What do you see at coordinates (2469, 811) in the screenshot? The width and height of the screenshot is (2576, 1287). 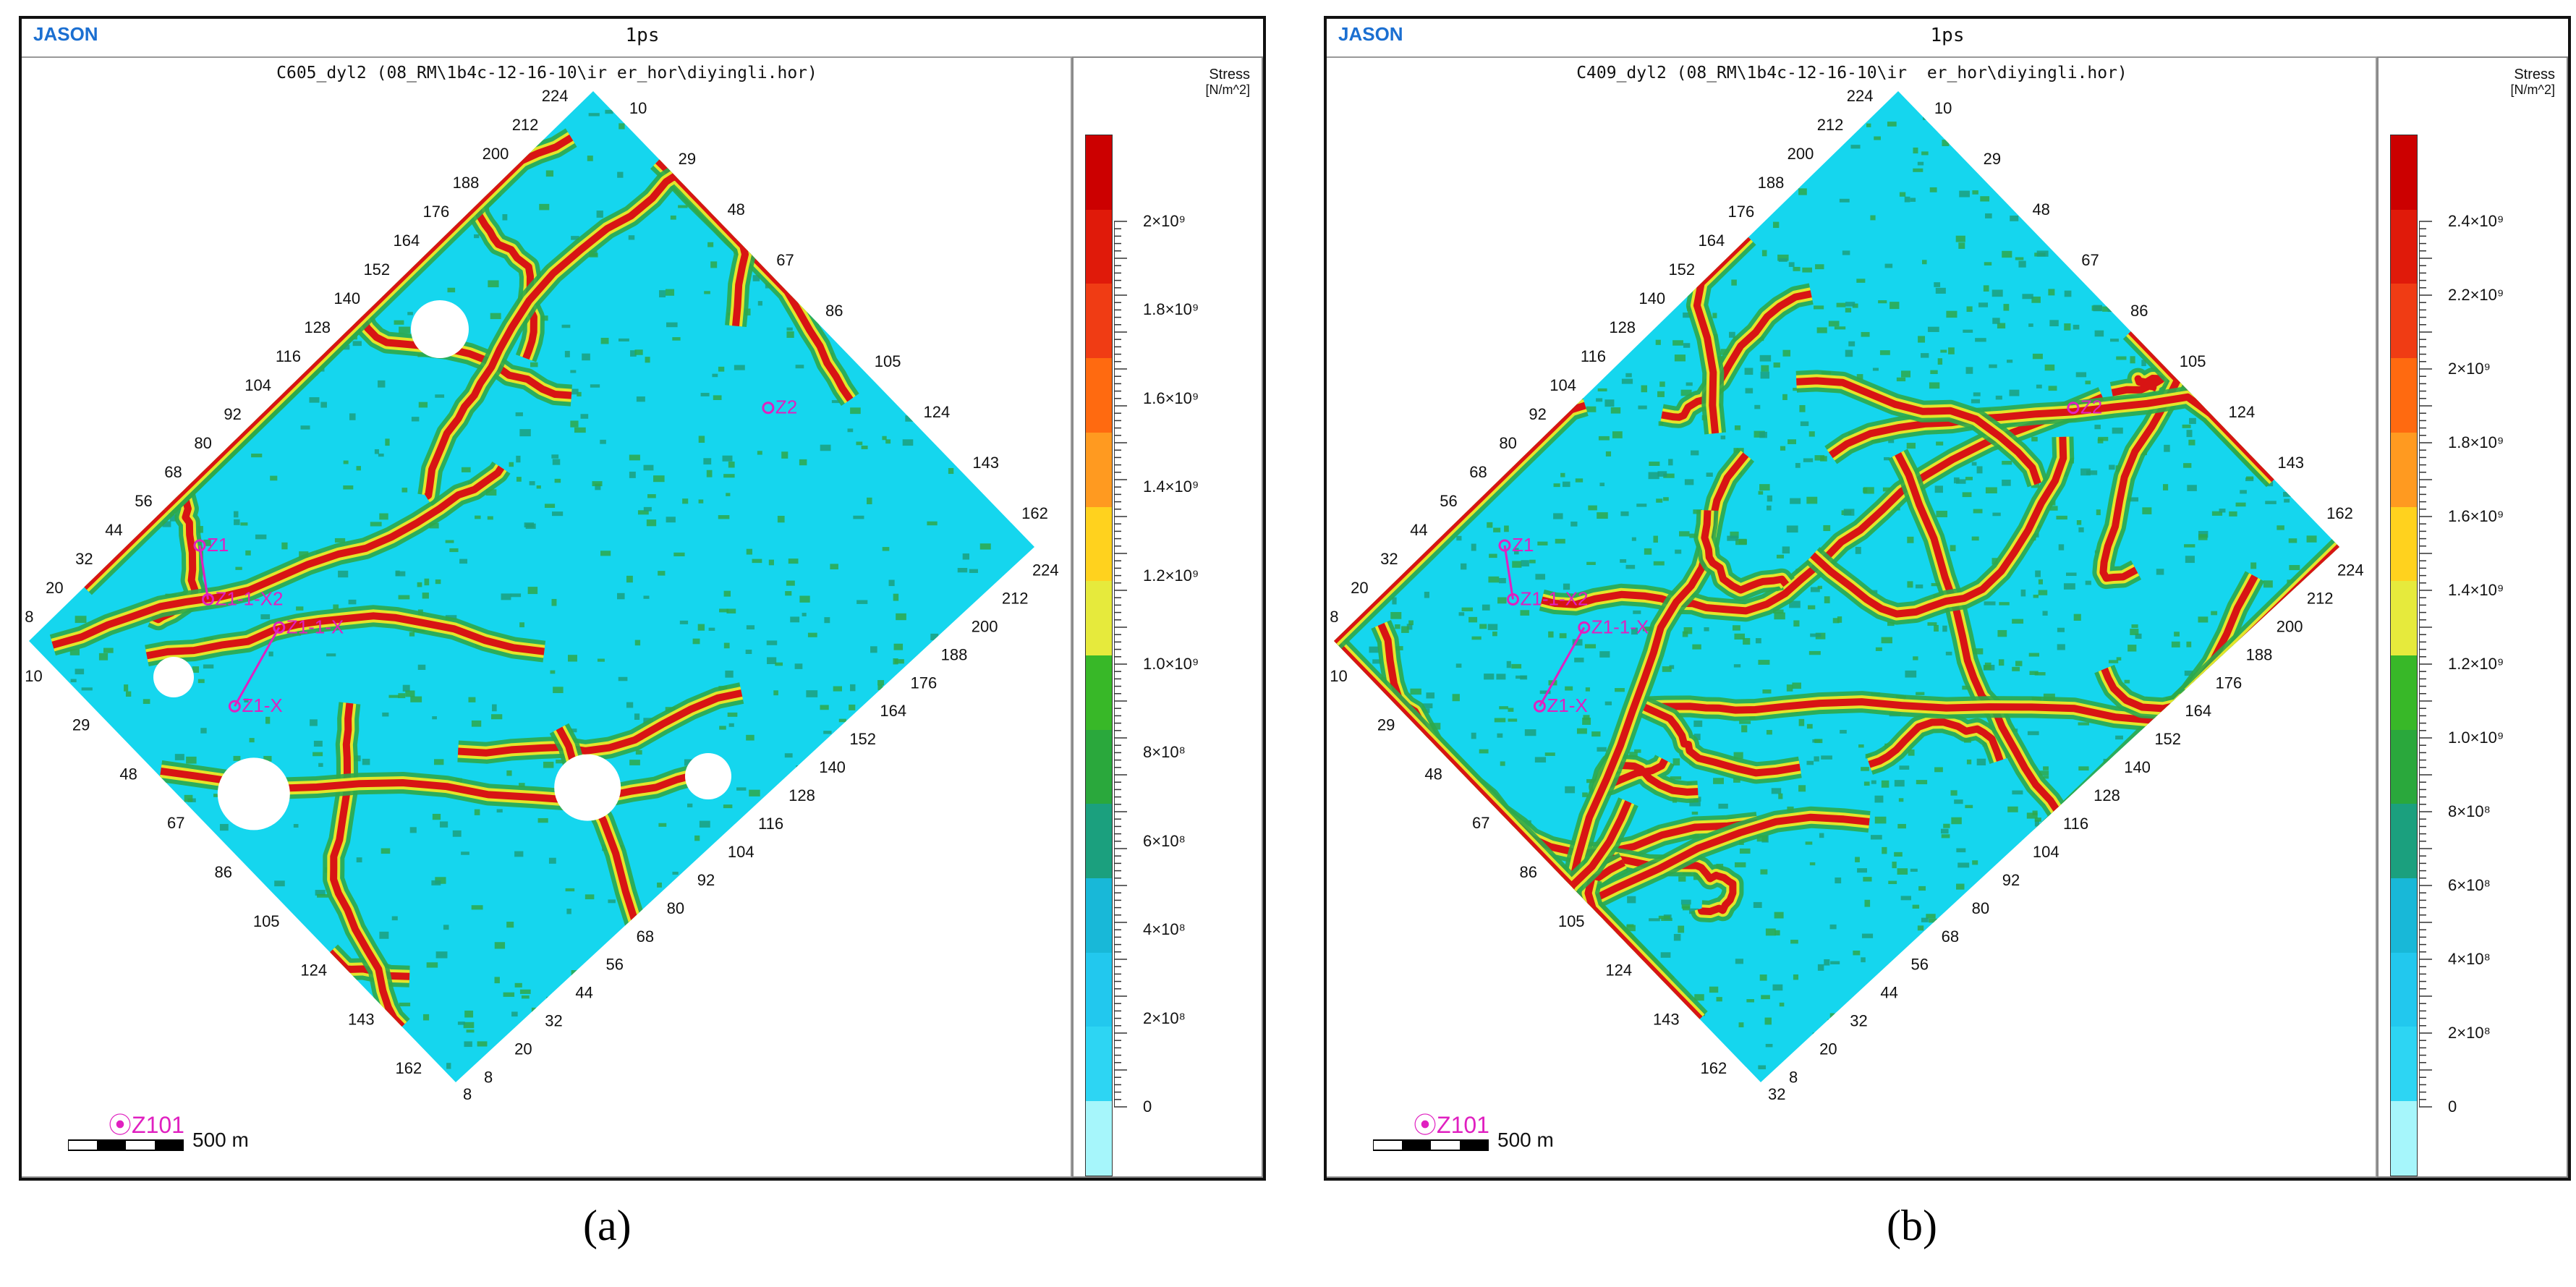 I see `legend-tick-label: 8×10⁸` at bounding box center [2469, 811].